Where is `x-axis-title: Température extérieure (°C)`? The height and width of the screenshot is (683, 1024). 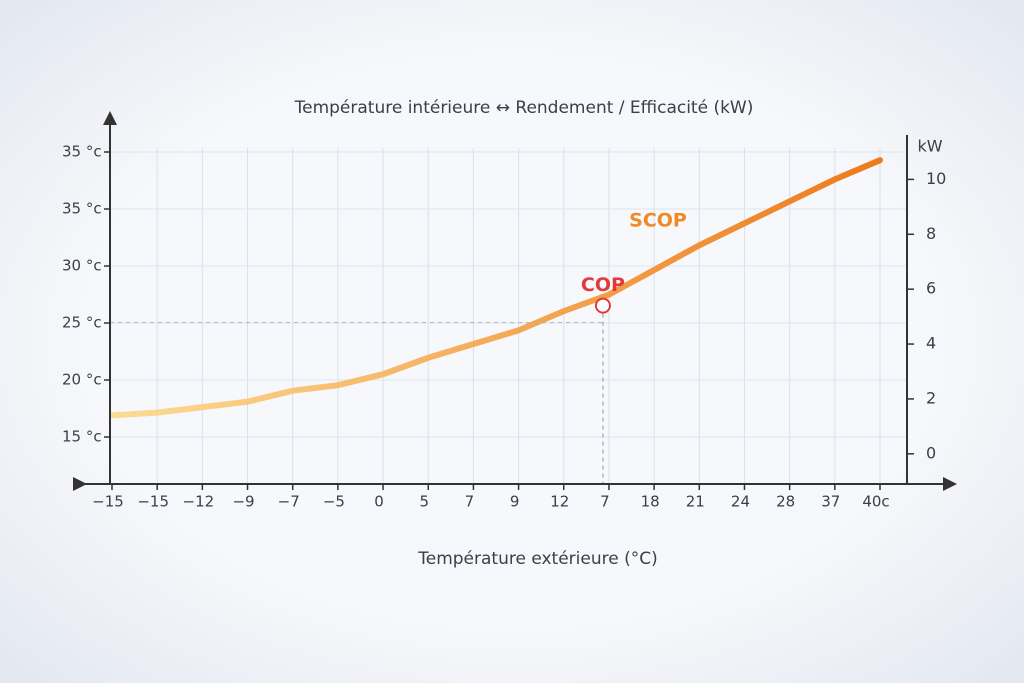 x-axis-title: Température extérieure (°C) is located at coordinates (537, 559).